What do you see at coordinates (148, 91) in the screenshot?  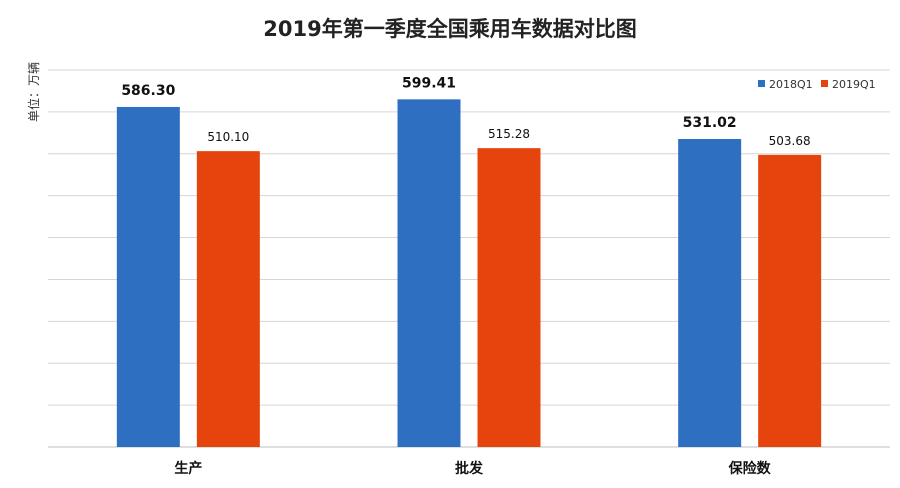 I see `value-label: 586.30` at bounding box center [148, 91].